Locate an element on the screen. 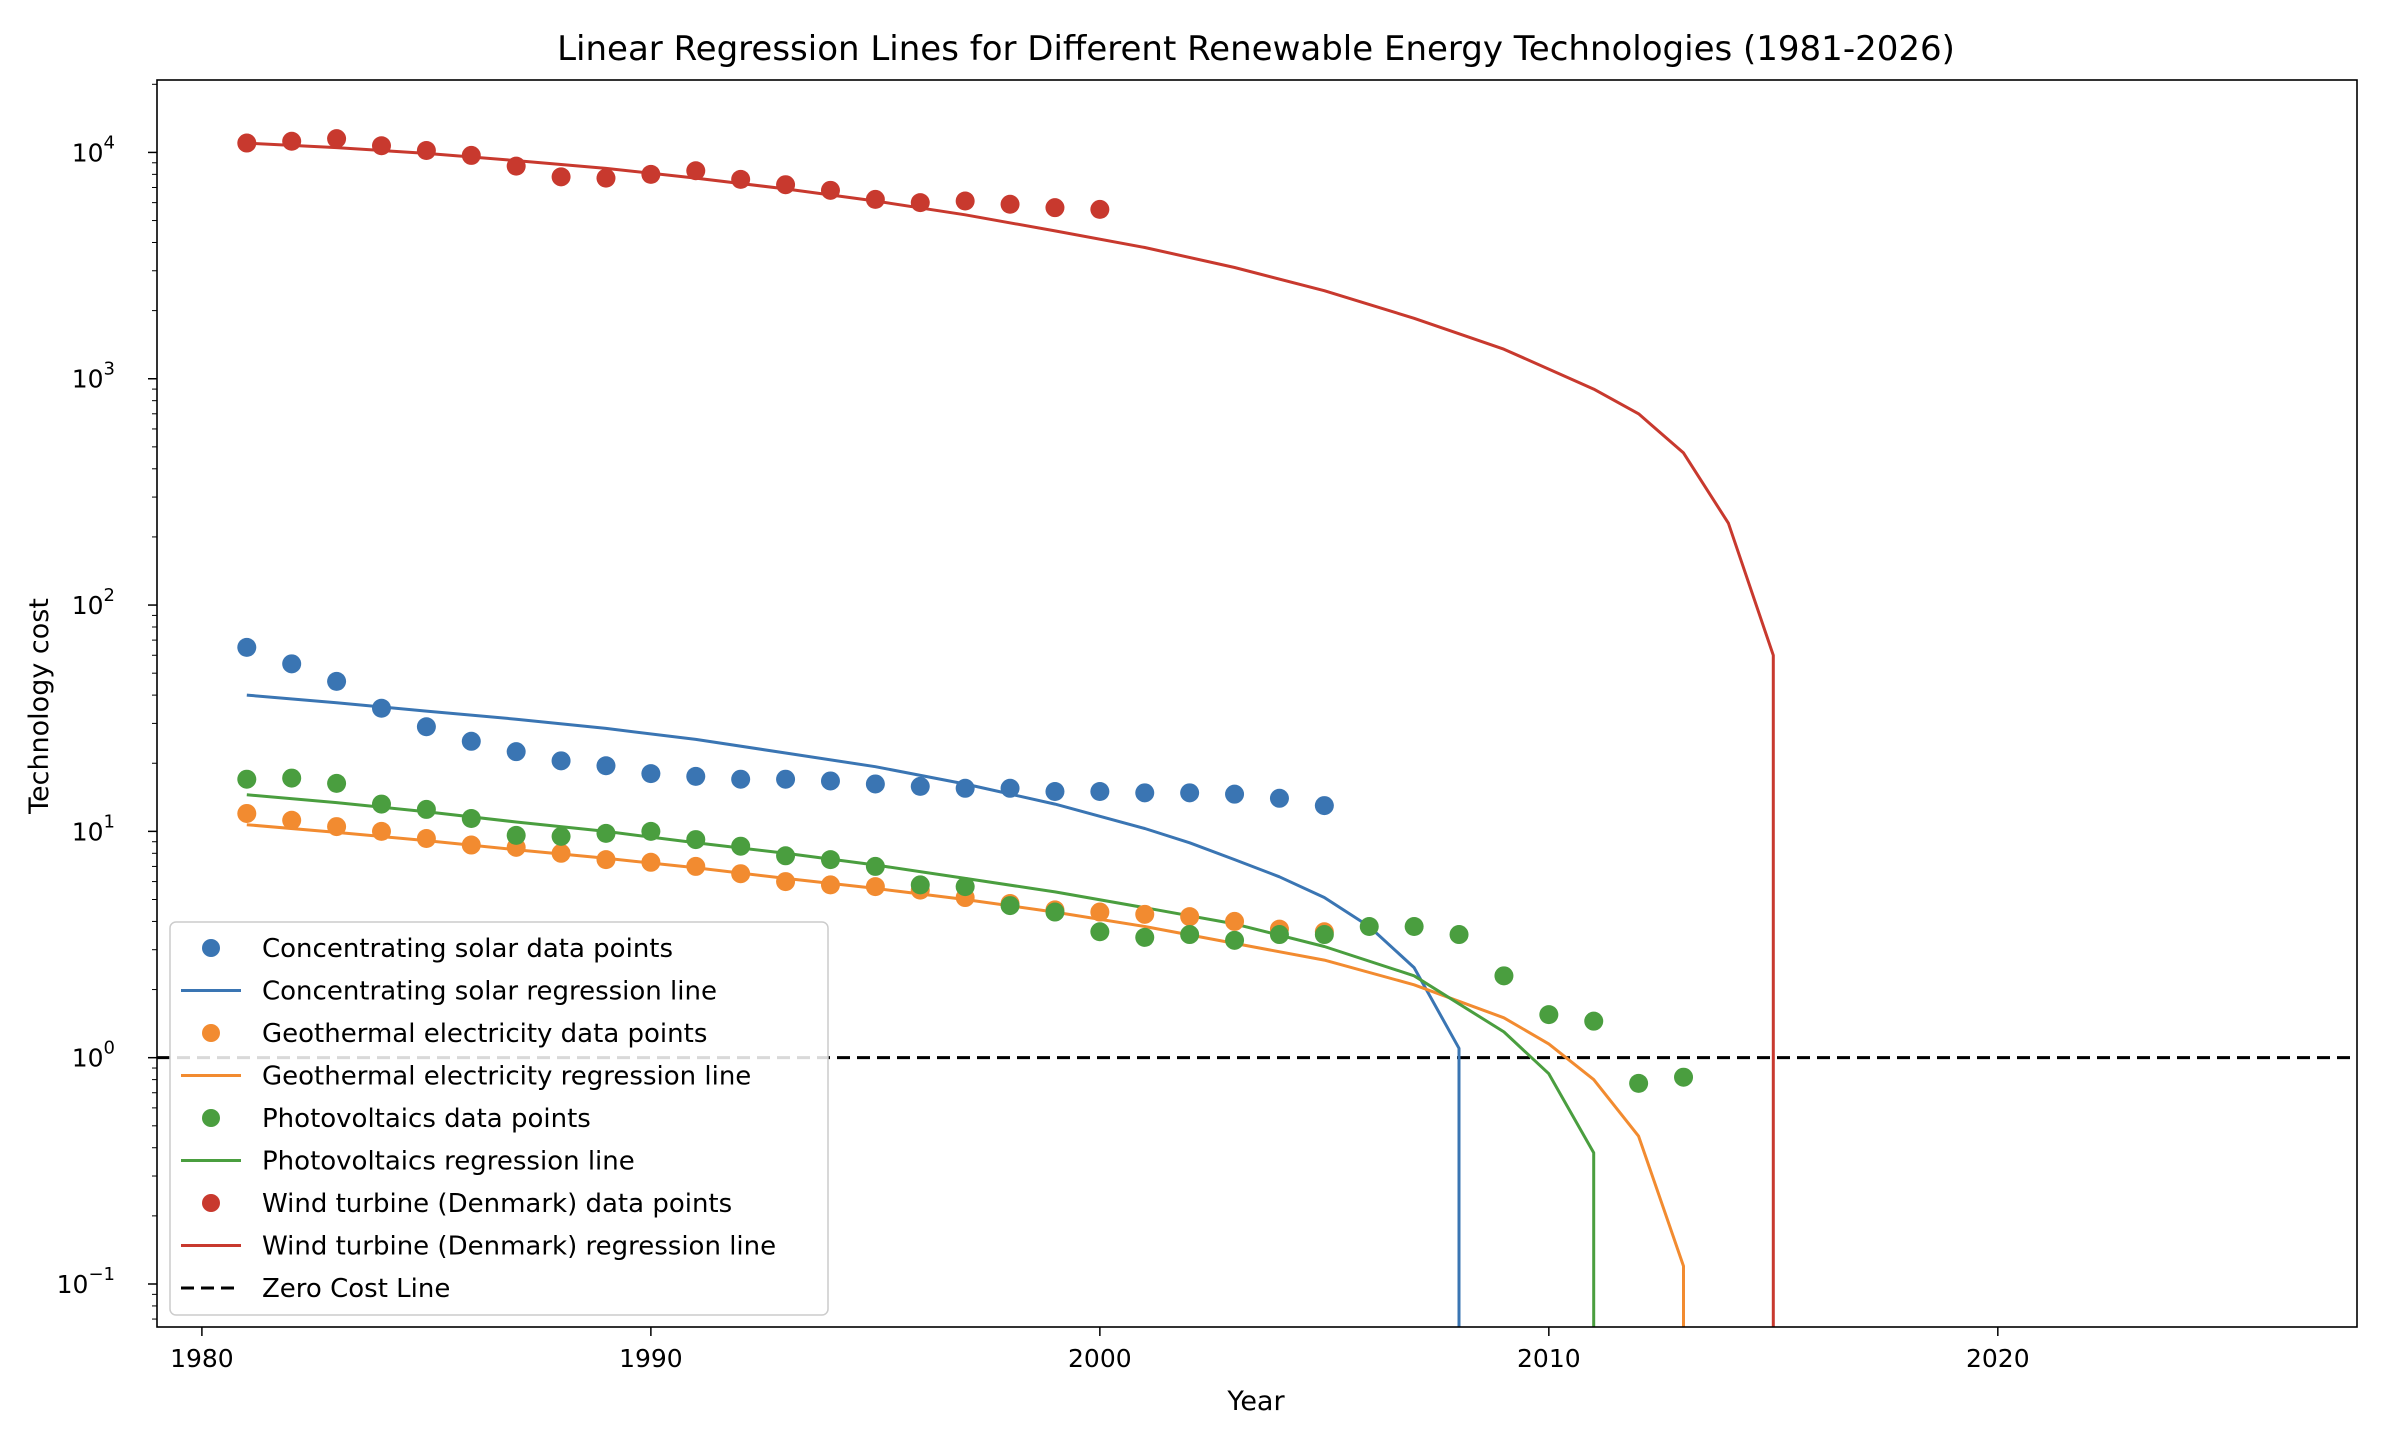 This screenshot has height=1432, width=2388. x-tick-label: 1980 is located at coordinates (202, 1358).